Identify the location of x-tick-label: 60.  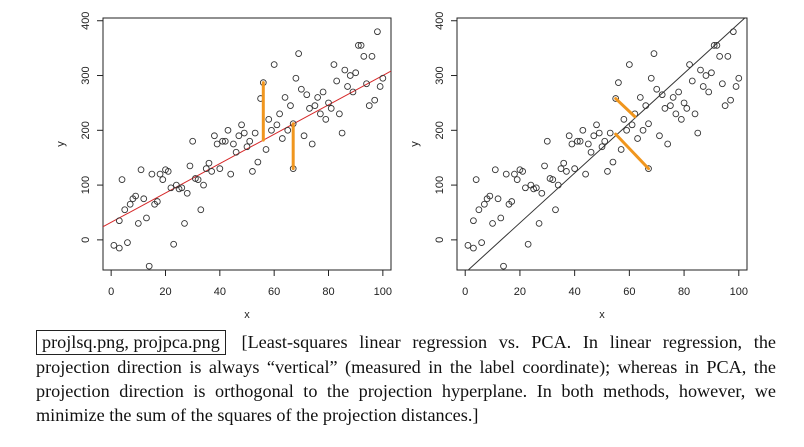
(629, 292).